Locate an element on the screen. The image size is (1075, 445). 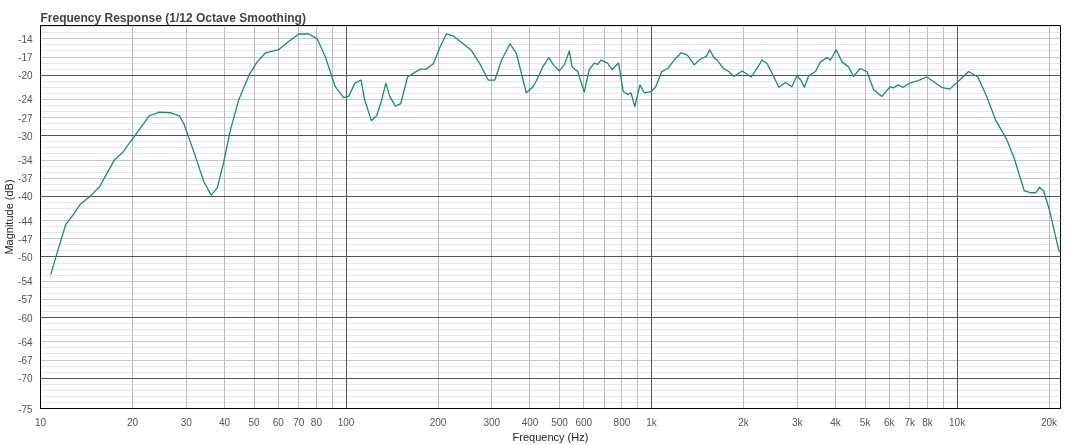
y-tick-label: -34 is located at coordinates (25, 161).